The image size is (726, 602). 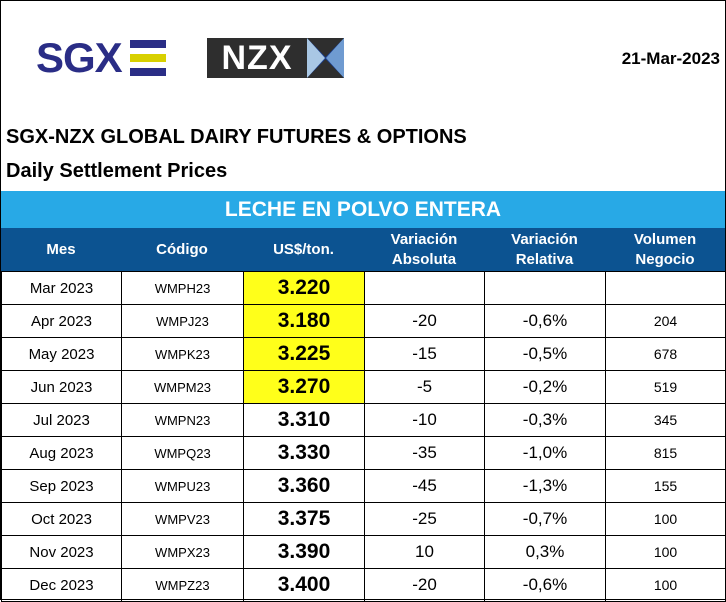 I want to click on col-header-codigo: Código, so click(x=182, y=249).